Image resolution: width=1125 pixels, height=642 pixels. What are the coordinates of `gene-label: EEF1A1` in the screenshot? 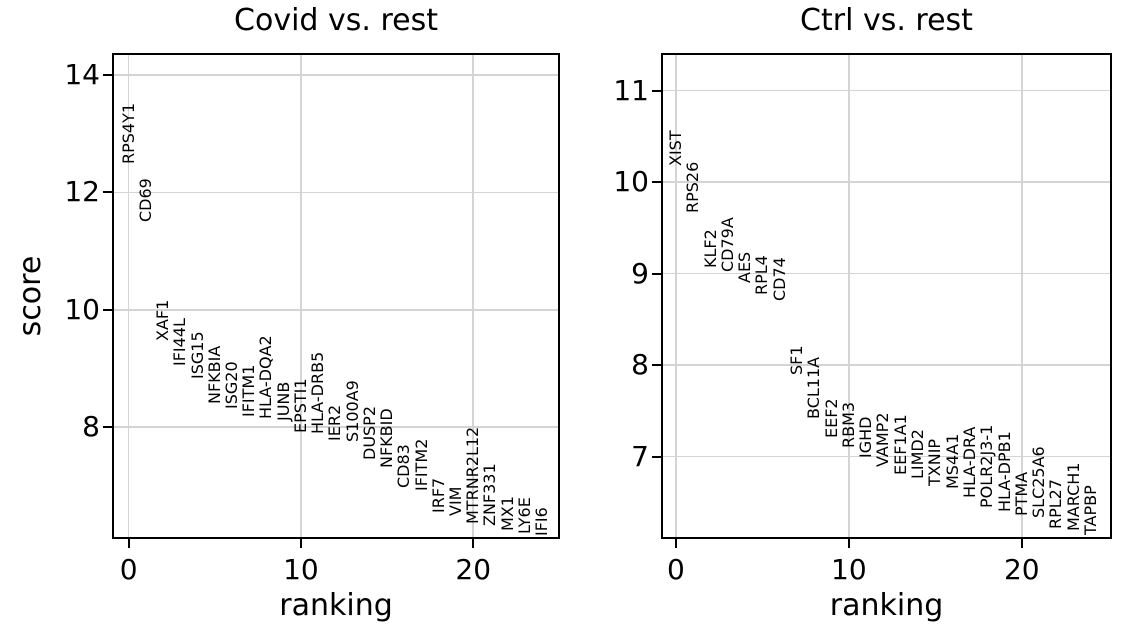 It's located at (900, 444).